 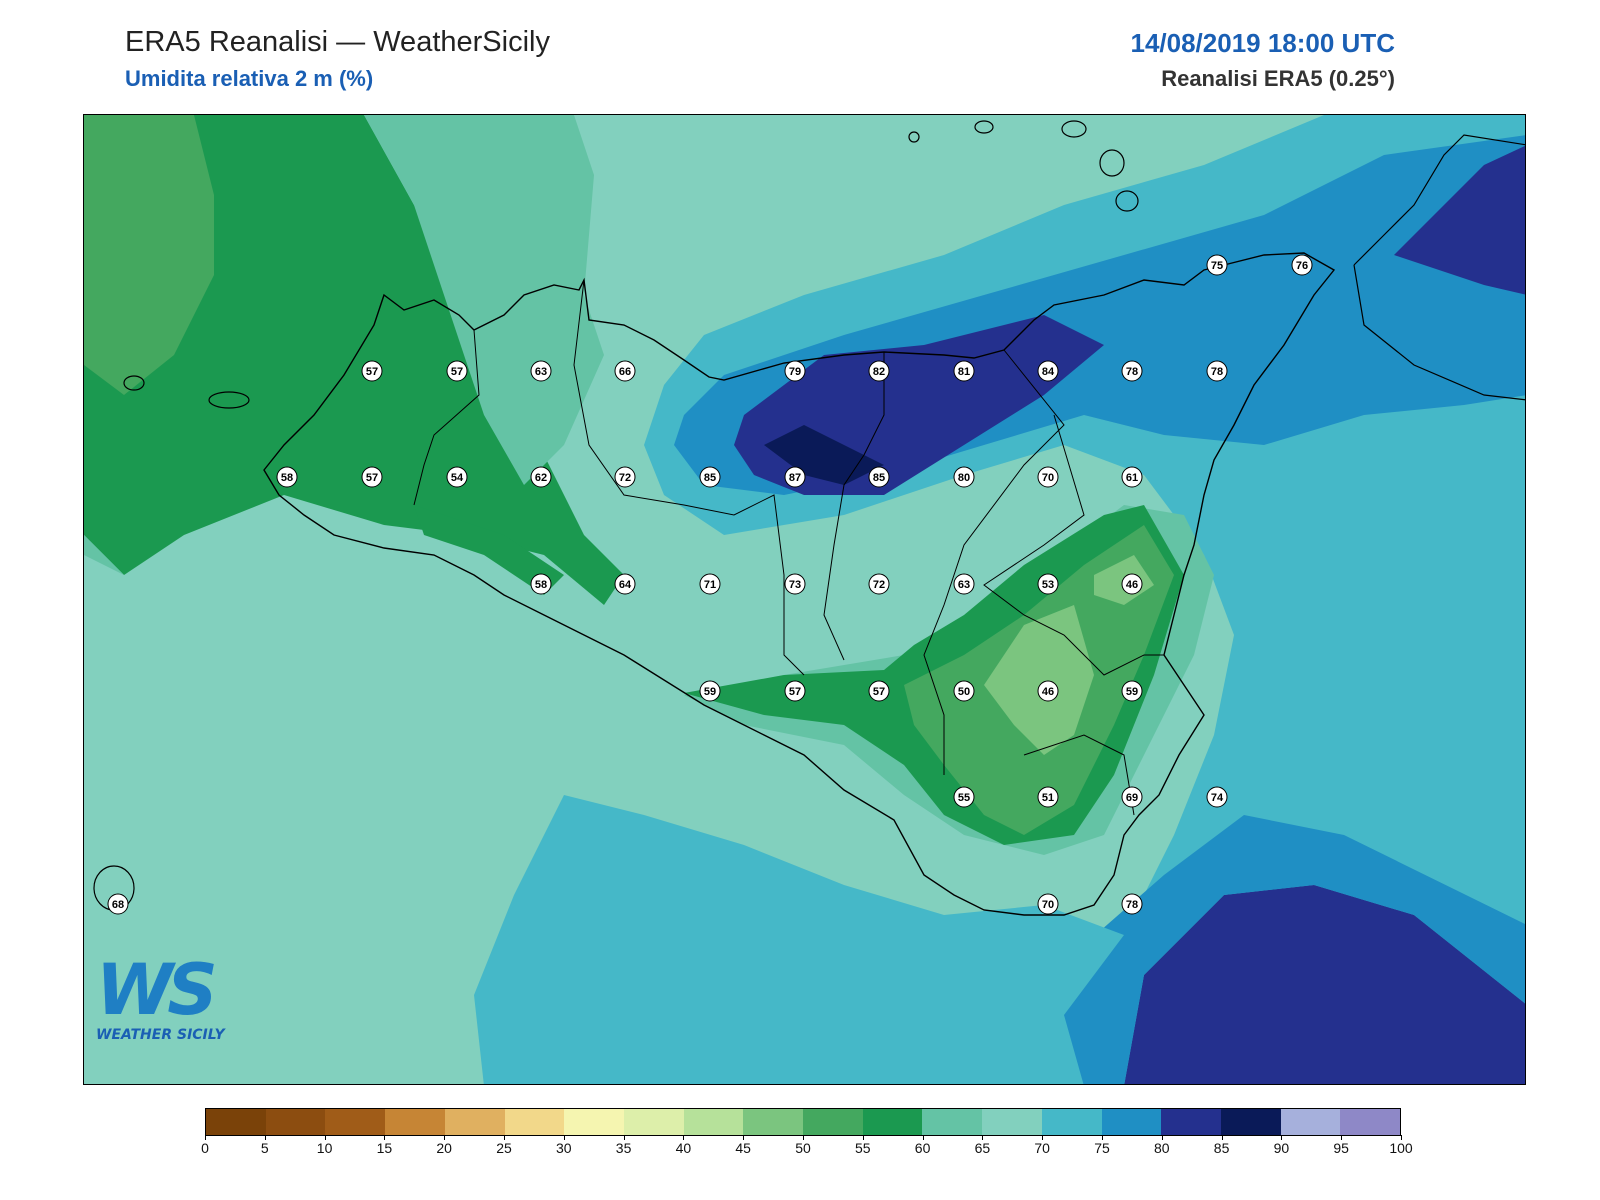 I want to click on station-marker: 76, so click(x=1302, y=265).